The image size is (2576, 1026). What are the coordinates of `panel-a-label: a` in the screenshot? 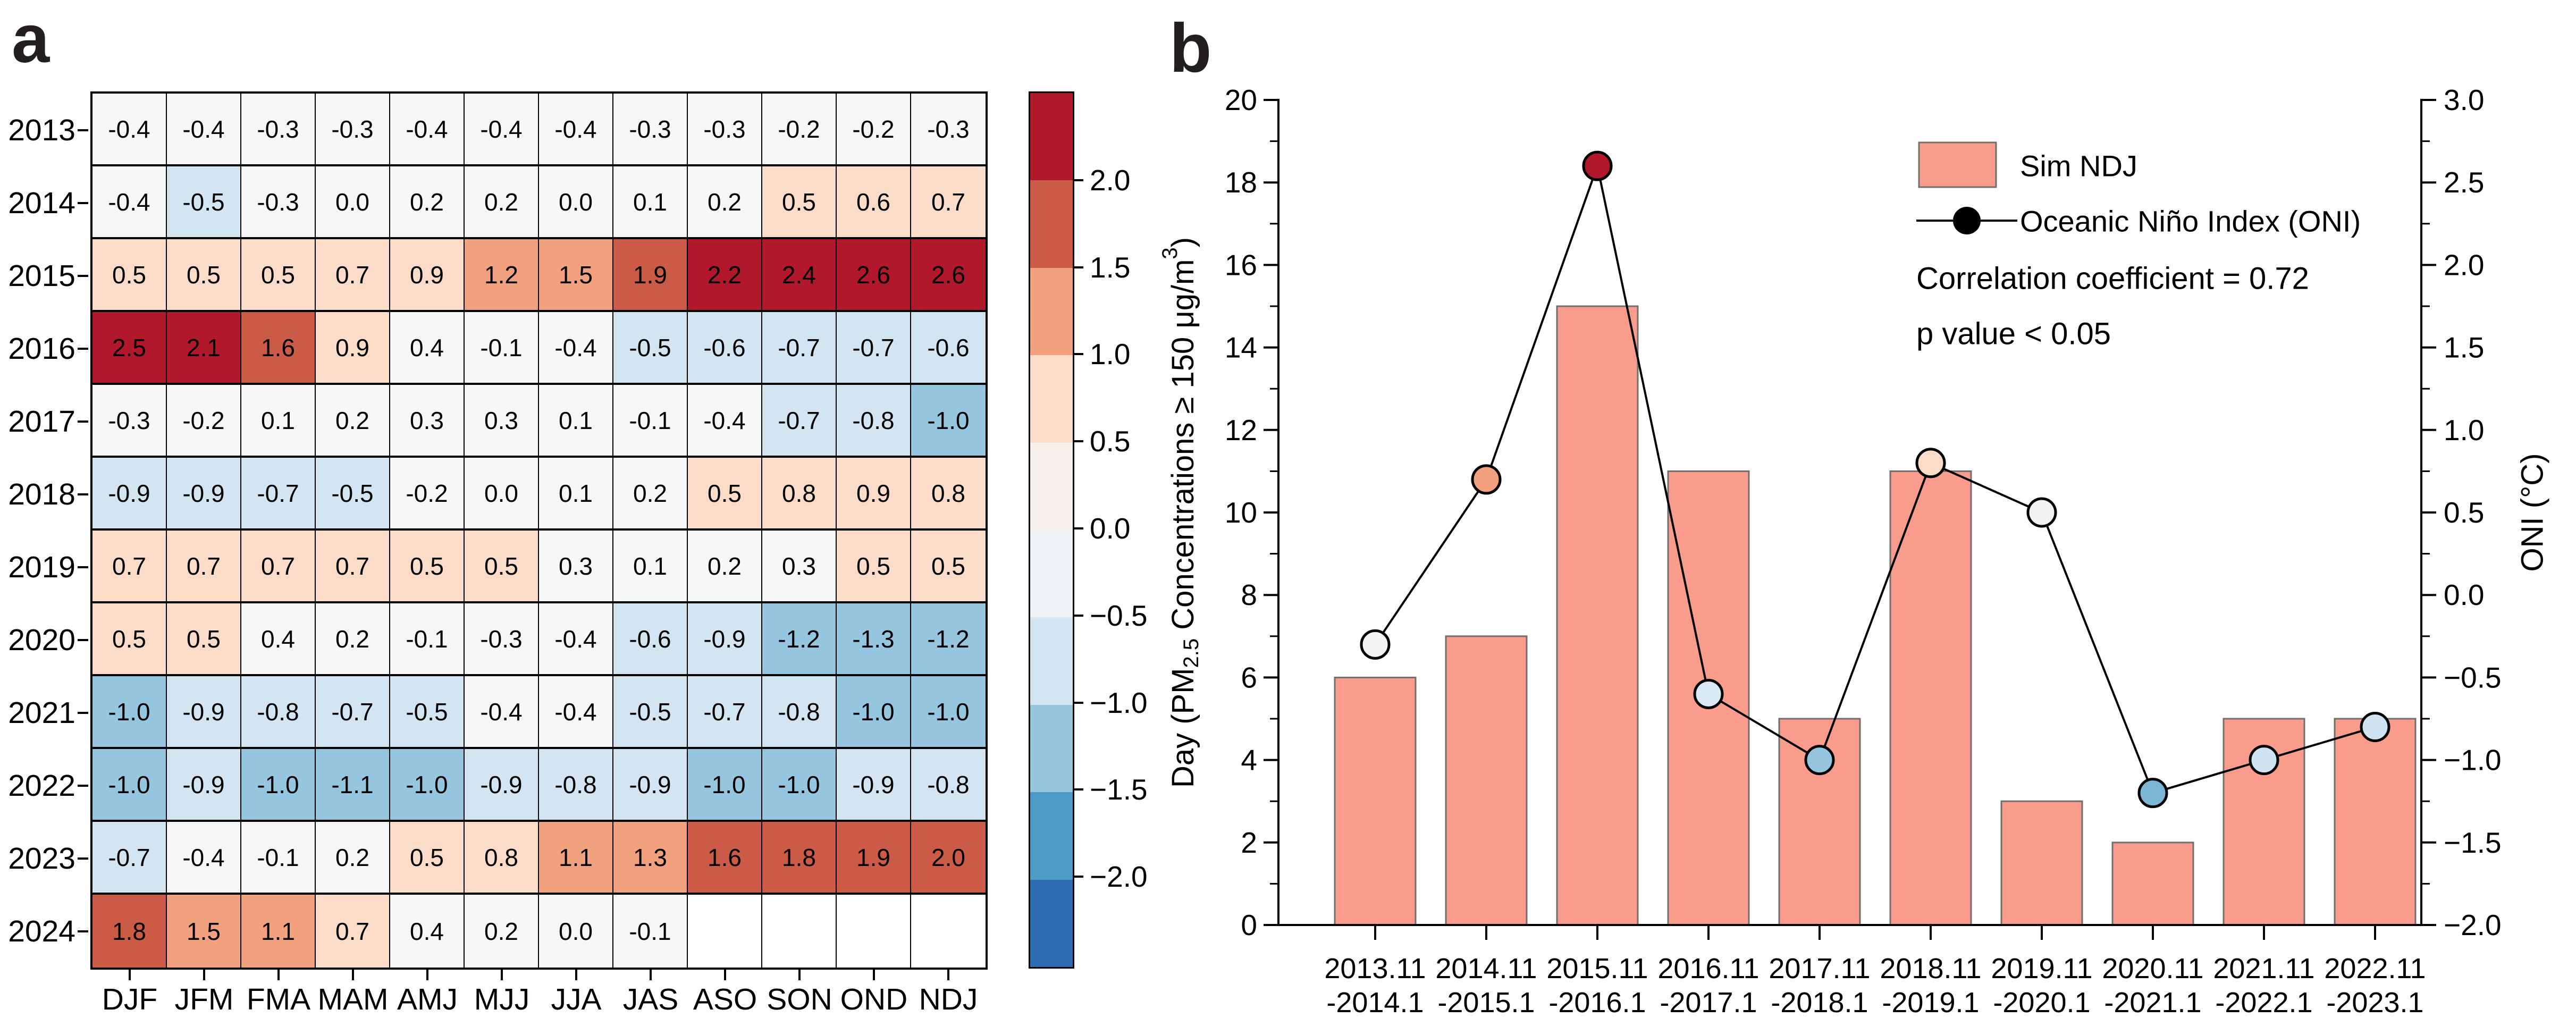 It's located at (31, 39).